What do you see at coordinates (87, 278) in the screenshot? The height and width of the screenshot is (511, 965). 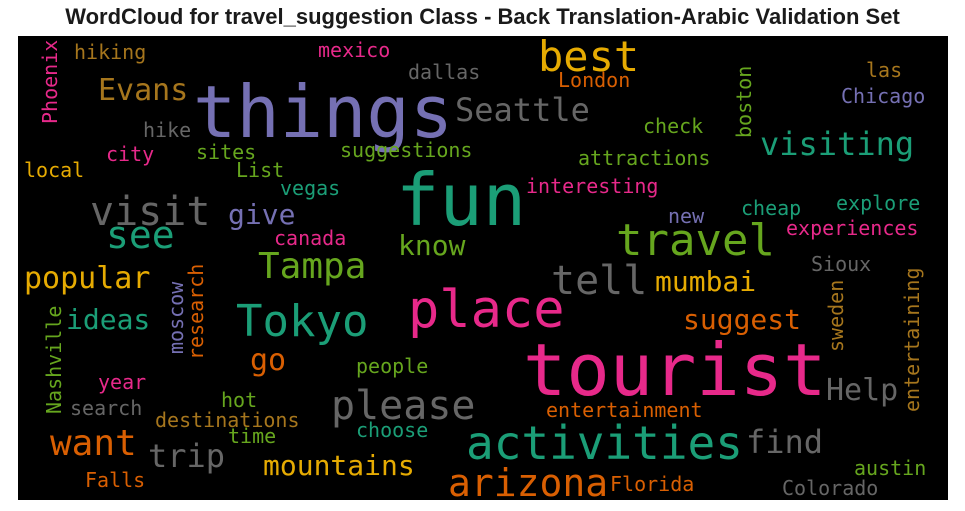 I see `word-popular: popular` at bounding box center [87, 278].